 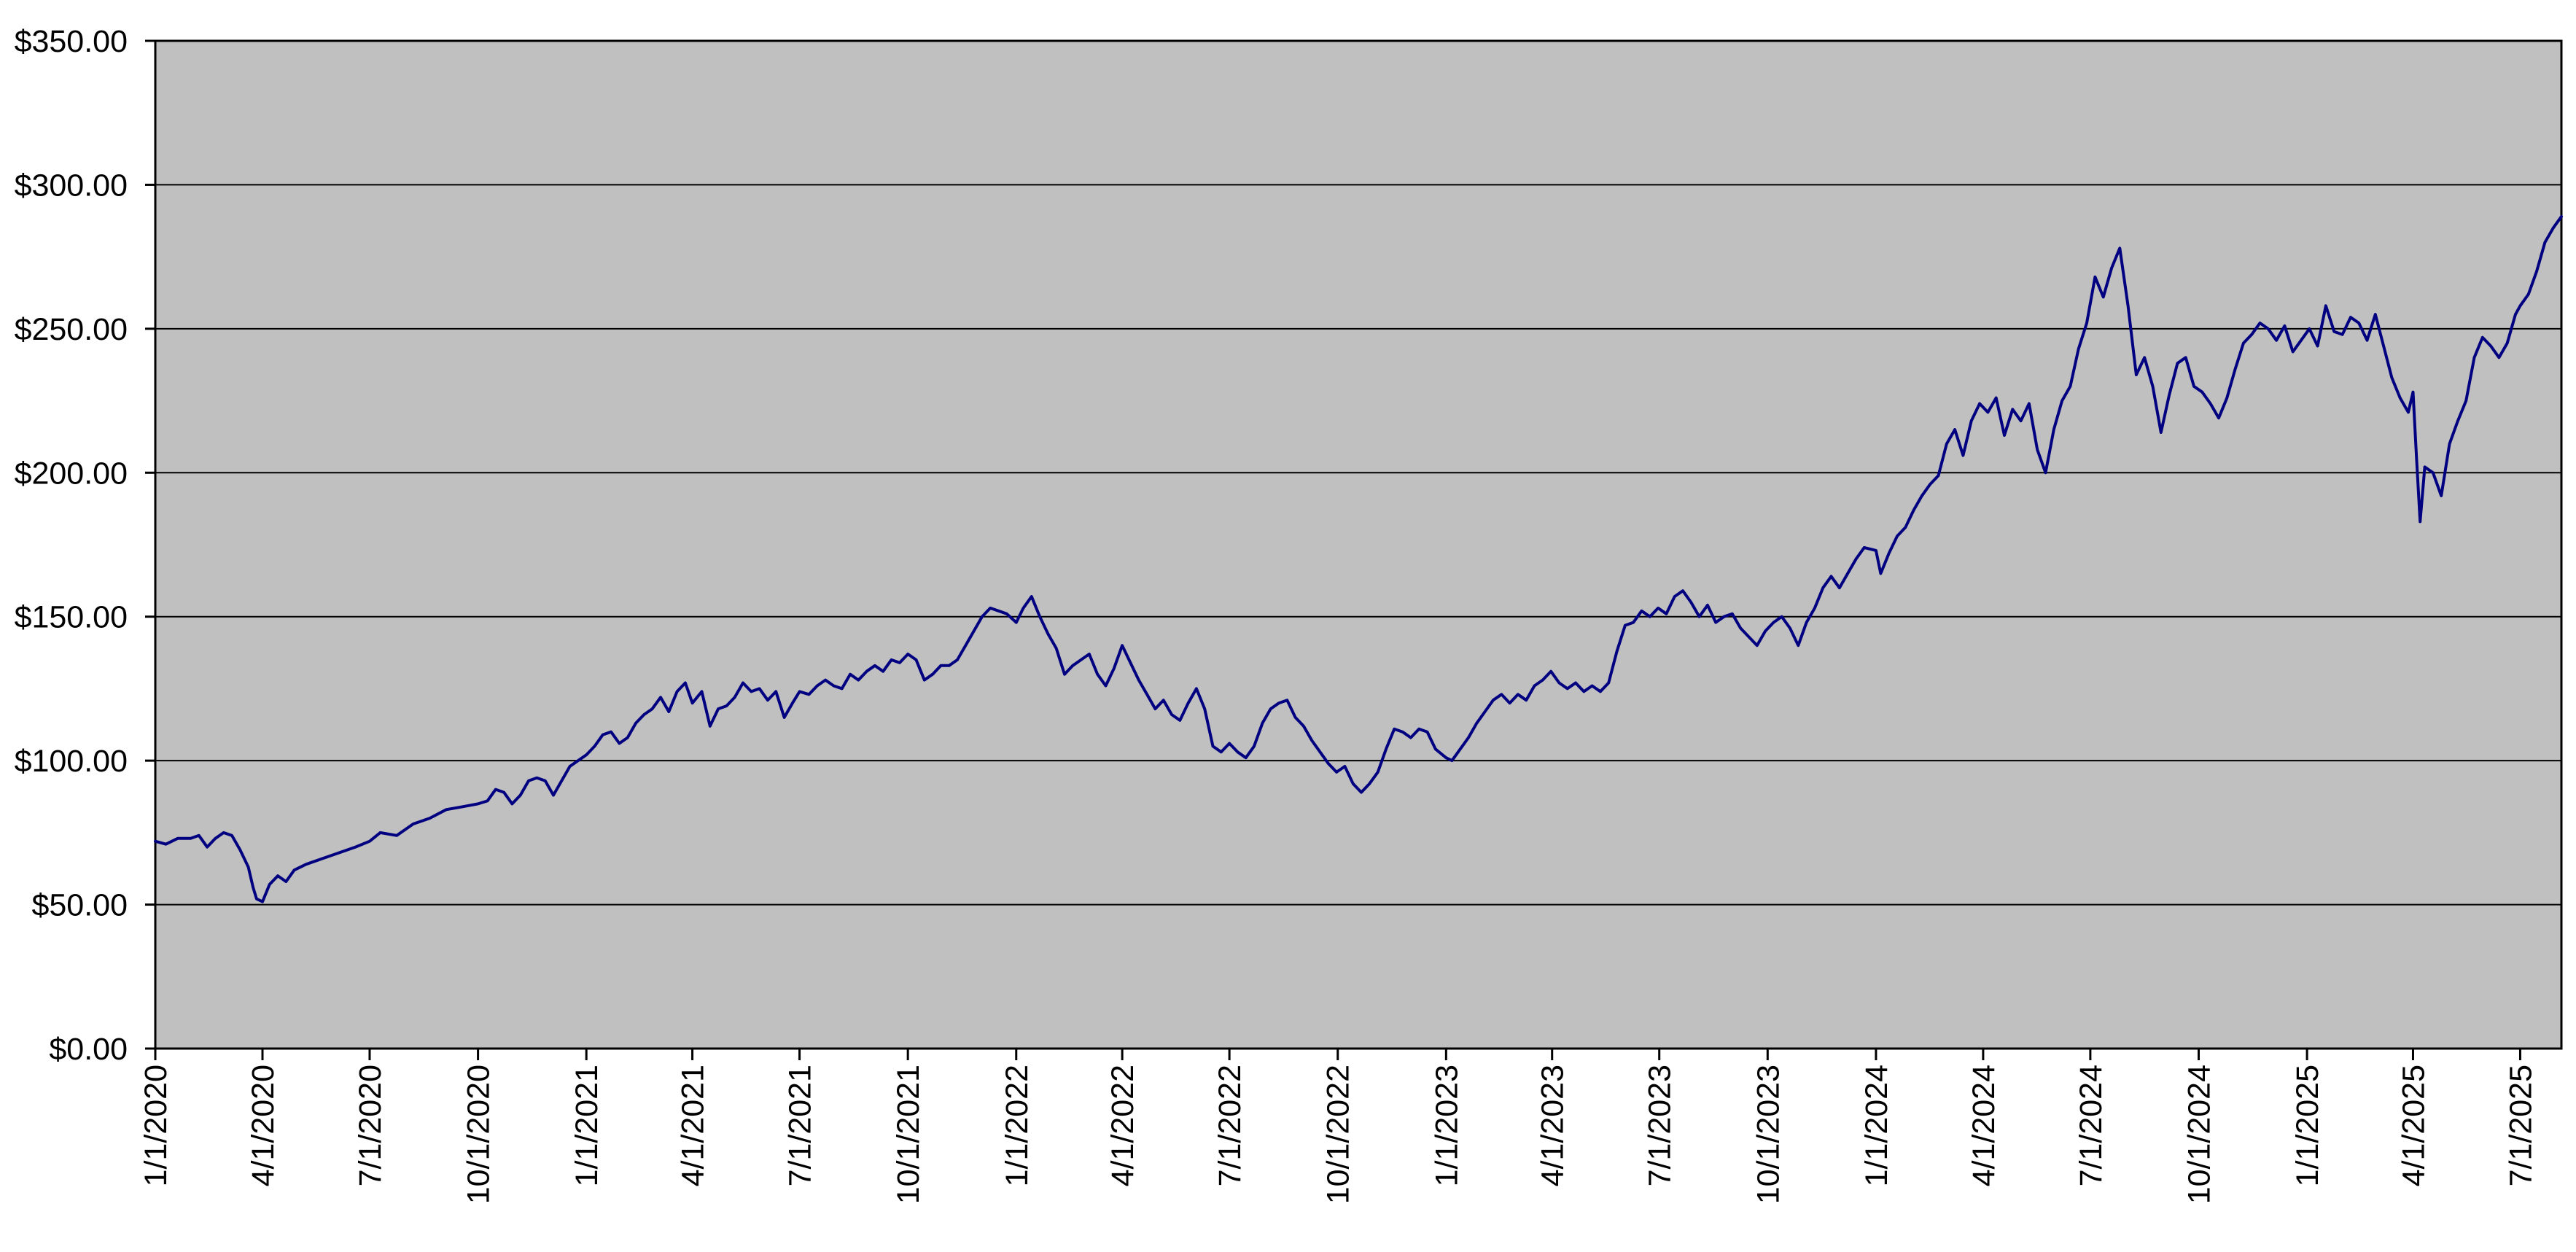 What do you see at coordinates (71, 41) in the screenshot?
I see `y-tick-label: $350.00` at bounding box center [71, 41].